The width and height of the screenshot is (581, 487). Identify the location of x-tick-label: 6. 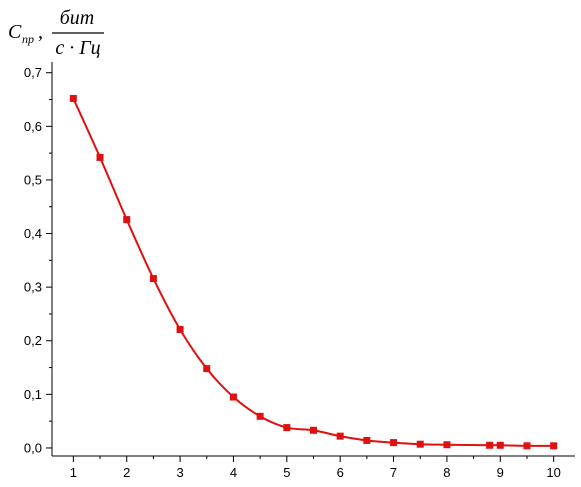
(340, 472).